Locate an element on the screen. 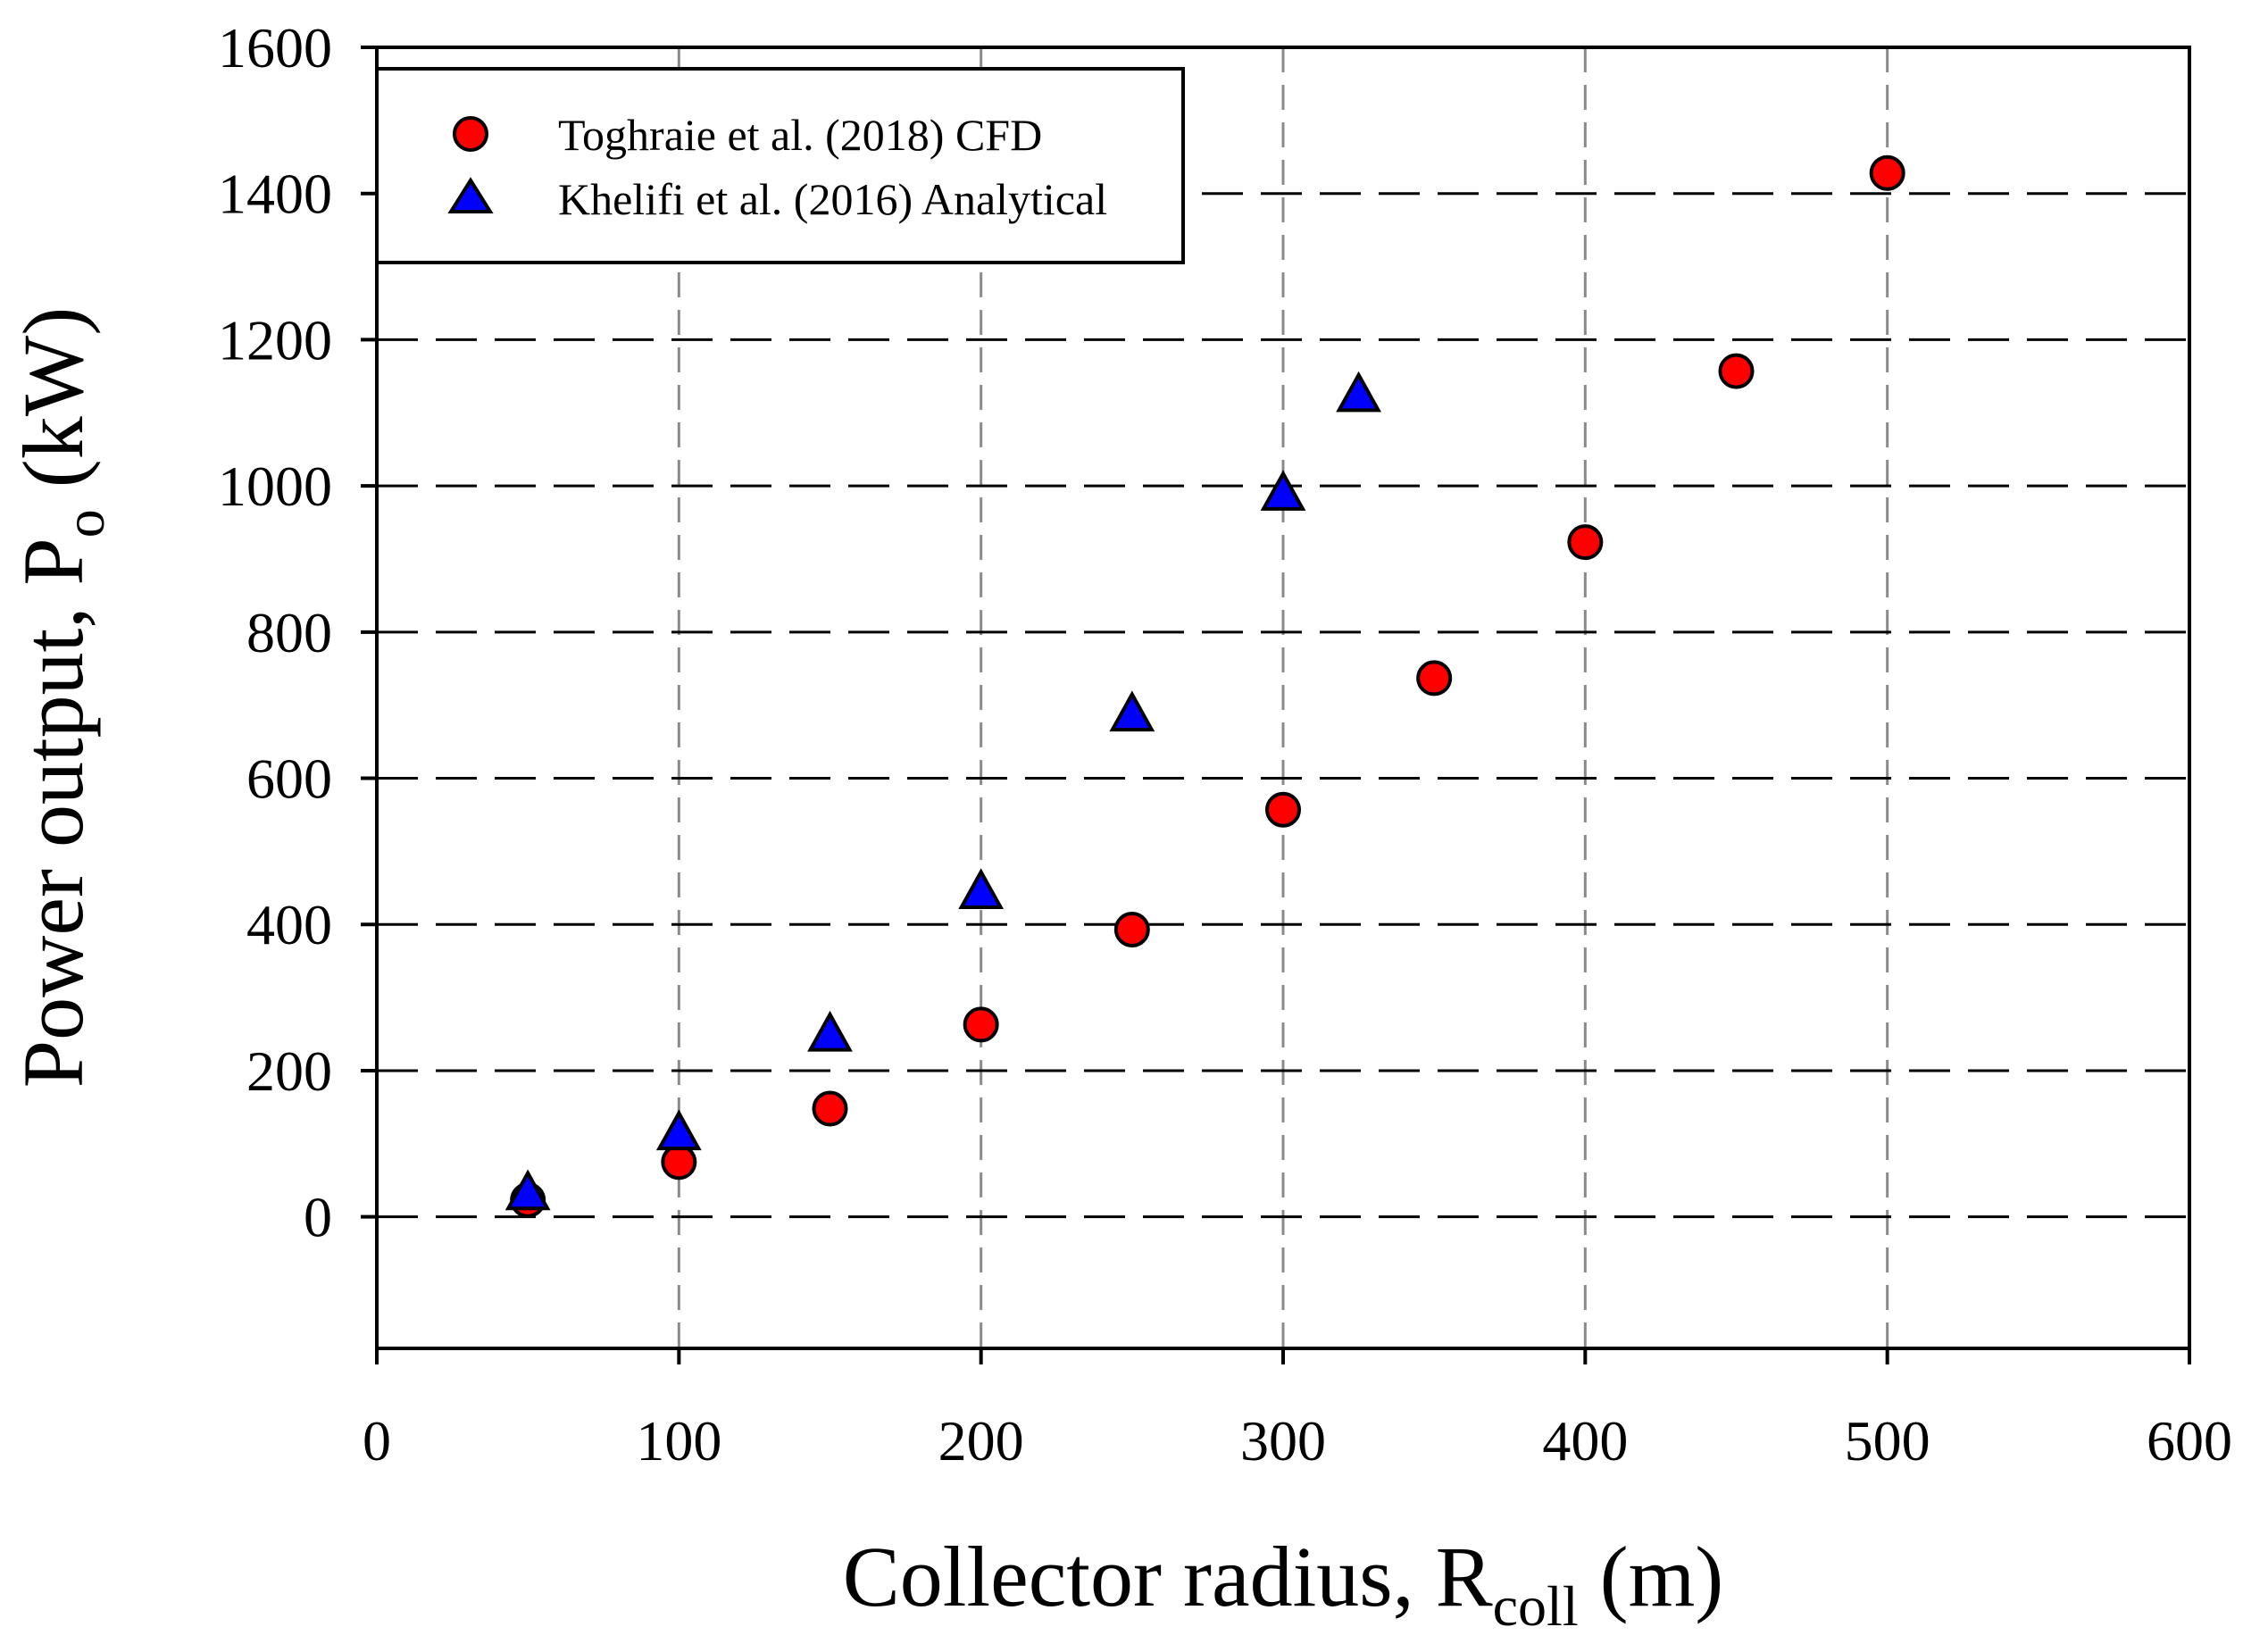 This screenshot has height=1652, width=2243. y-tick-label: 1400 is located at coordinates (275, 194).